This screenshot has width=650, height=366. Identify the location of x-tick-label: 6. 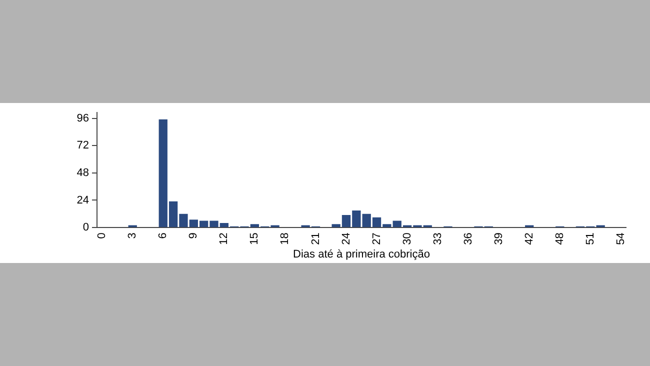
(163, 235).